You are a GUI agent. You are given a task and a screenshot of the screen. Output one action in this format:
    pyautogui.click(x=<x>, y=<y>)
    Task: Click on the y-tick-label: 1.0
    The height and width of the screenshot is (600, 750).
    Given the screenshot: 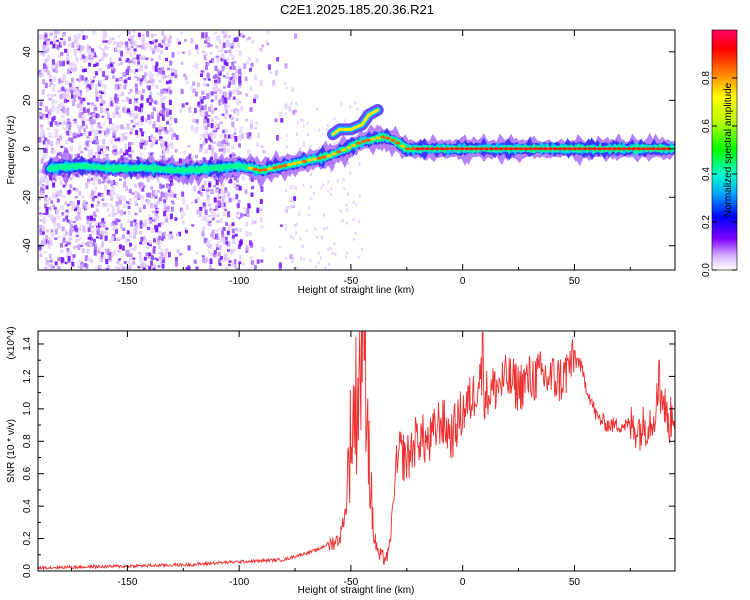 What is the action you would take?
    pyautogui.click(x=27, y=408)
    